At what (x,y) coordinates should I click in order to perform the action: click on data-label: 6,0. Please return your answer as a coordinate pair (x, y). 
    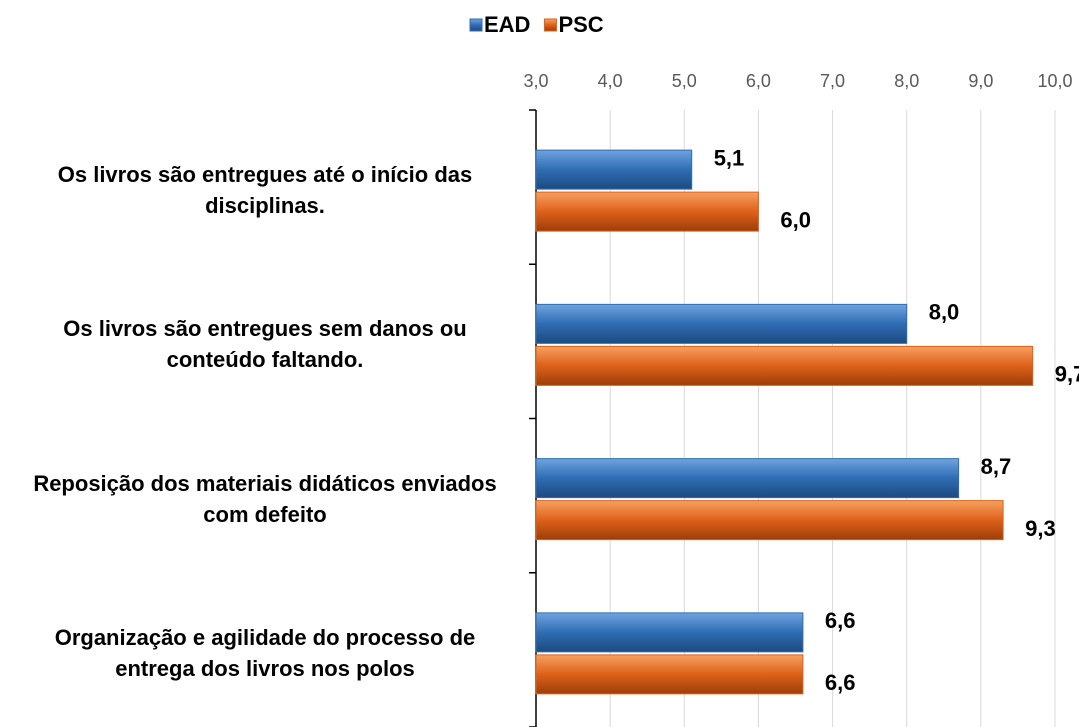
    Looking at the image, I should click on (795, 219).